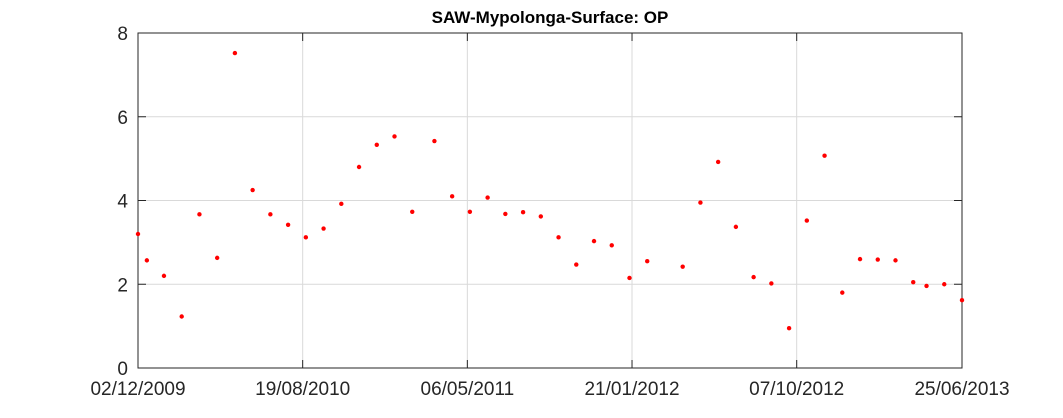 This screenshot has height=418, width=1063. I want to click on x-tick-label: 21/01/2012, so click(631, 389).